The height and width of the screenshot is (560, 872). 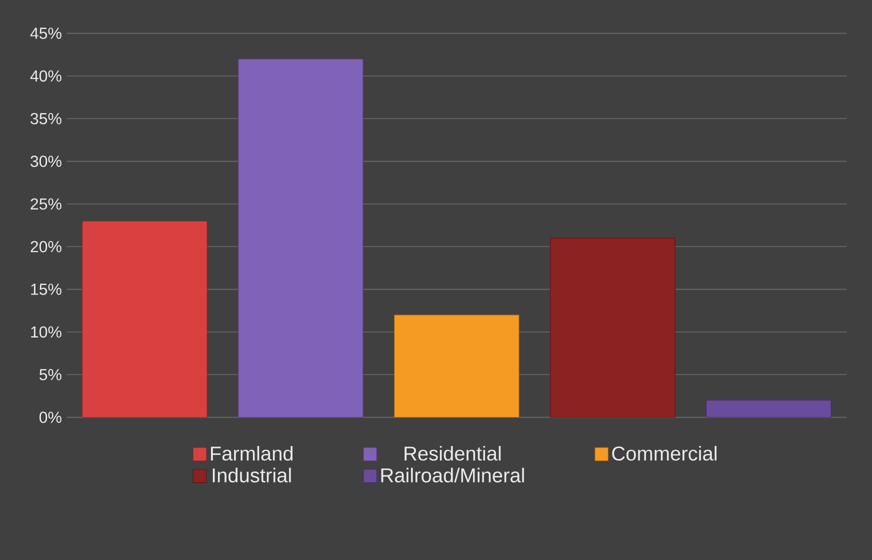 What do you see at coordinates (46, 76) in the screenshot?
I see `y-tick-label: 40%` at bounding box center [46, 76].